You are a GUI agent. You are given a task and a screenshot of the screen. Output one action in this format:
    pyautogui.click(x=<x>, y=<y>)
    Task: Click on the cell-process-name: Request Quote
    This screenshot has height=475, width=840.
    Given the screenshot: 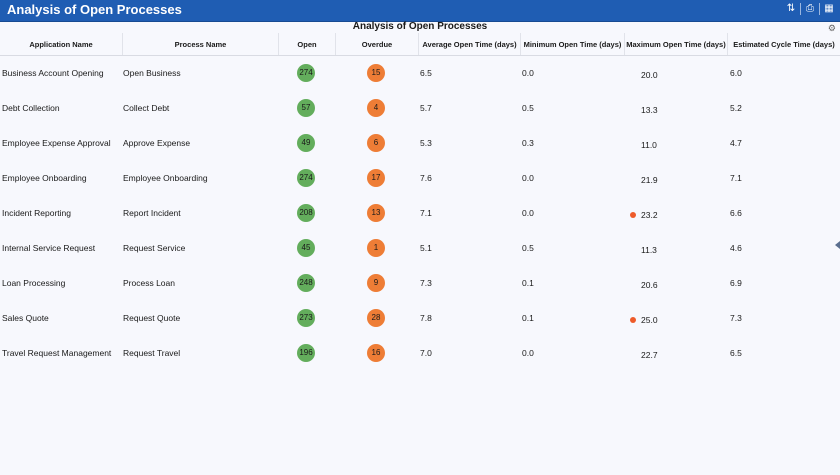 What is the action you would take?
    pyautogui.click(x=152, y=317)
    